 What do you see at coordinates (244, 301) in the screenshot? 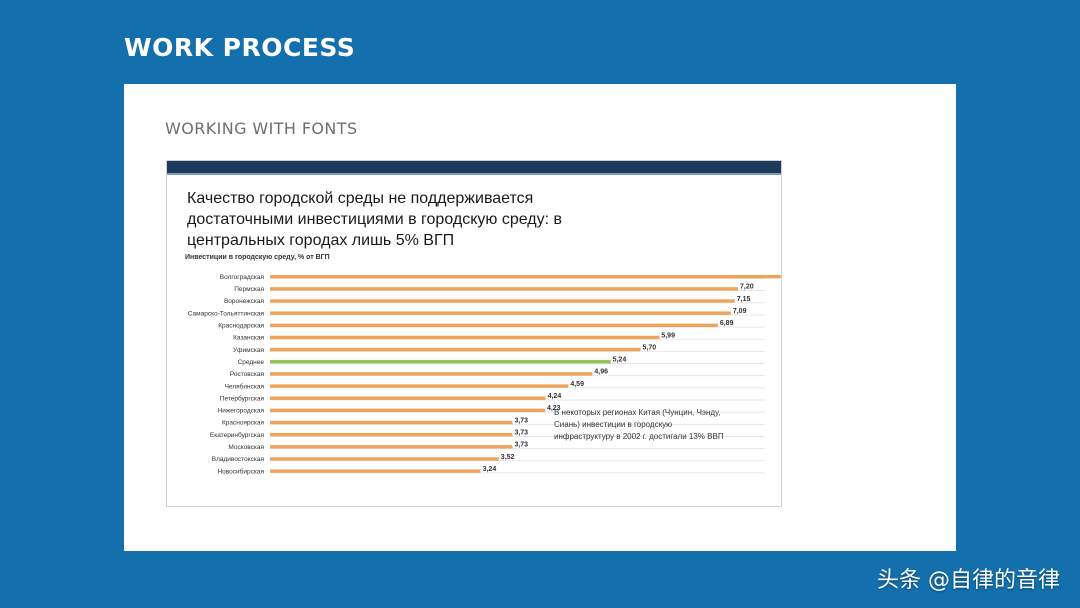
I see `category-label: Воронежская` at bounding box center [244, 301].